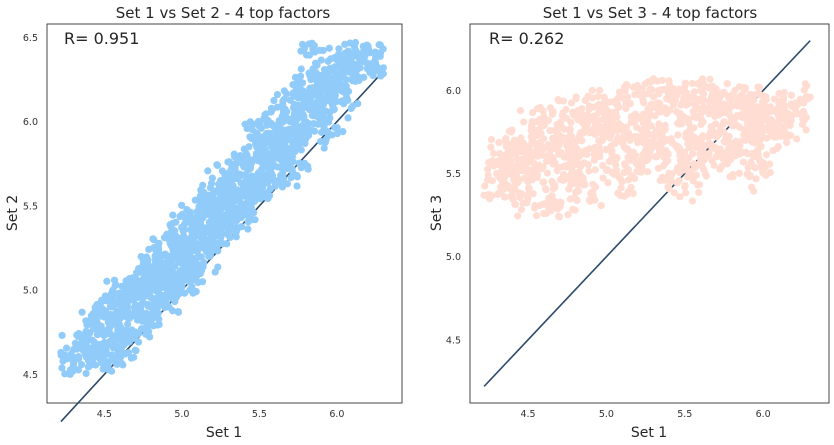 The height and width of the screenshot is (445, 834). Describe the element at coordinates (181, 414) in the screenshot. I see `x-tick-label: 5.0` at that location.